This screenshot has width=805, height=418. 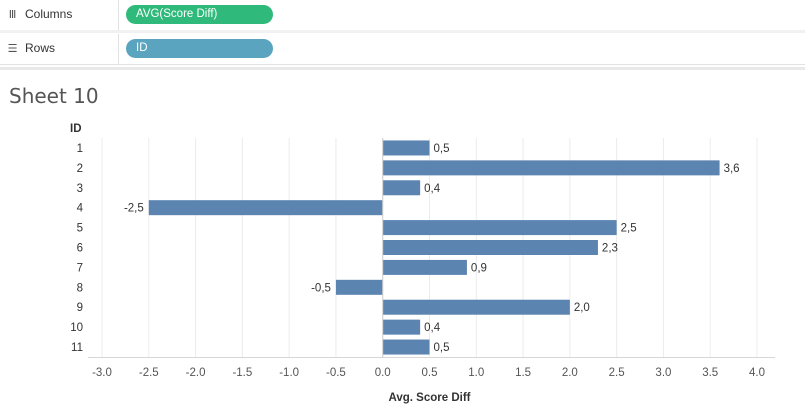 What do you see at coordinates (102, 373) in the screenshot?
I see `x-tick-label: -3.0` at bounding box center [102, 373].